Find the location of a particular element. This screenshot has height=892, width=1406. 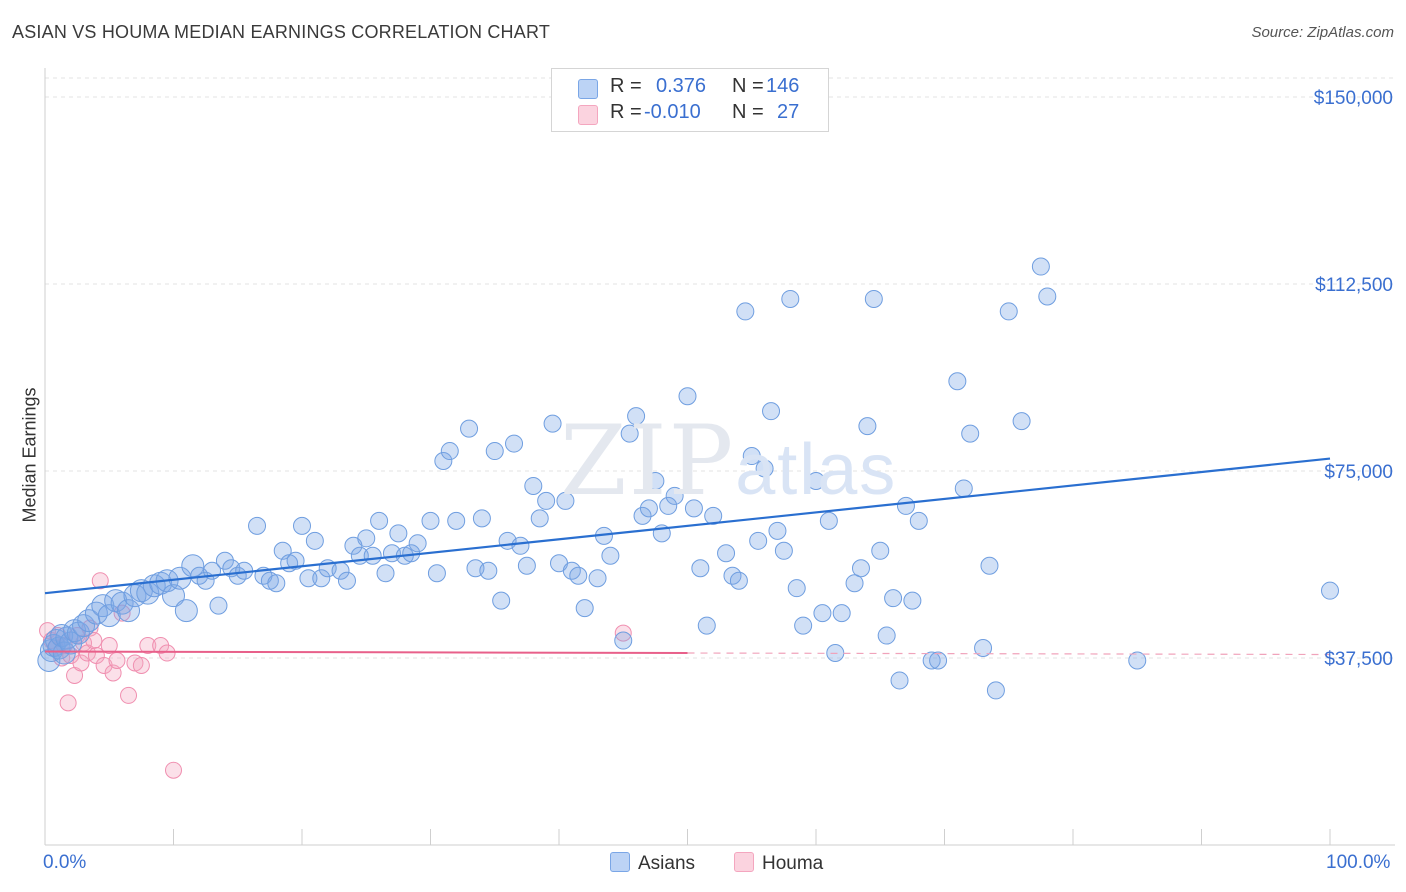

x-tick-label-min: 0.0% is located at coordinates (65, 862).